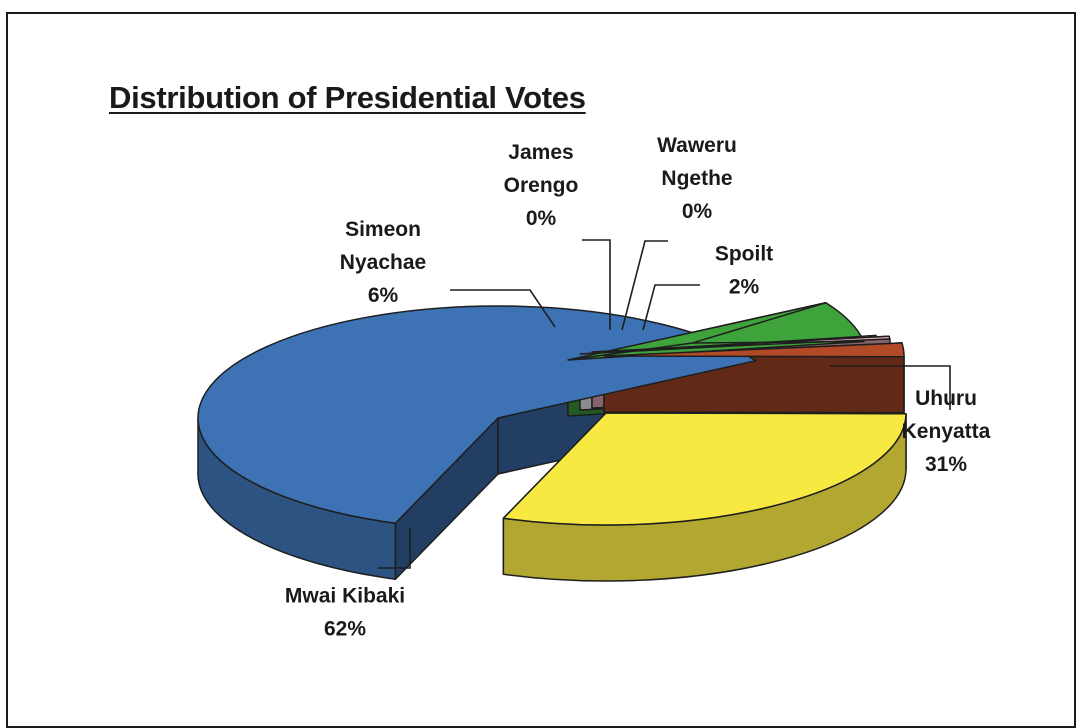 The image size is (1080, 728). Describe the element at coordinates (345, 596) in the screenshot. I see `mwai-kibaki-name-label: Mwai Kibaki` at that location.